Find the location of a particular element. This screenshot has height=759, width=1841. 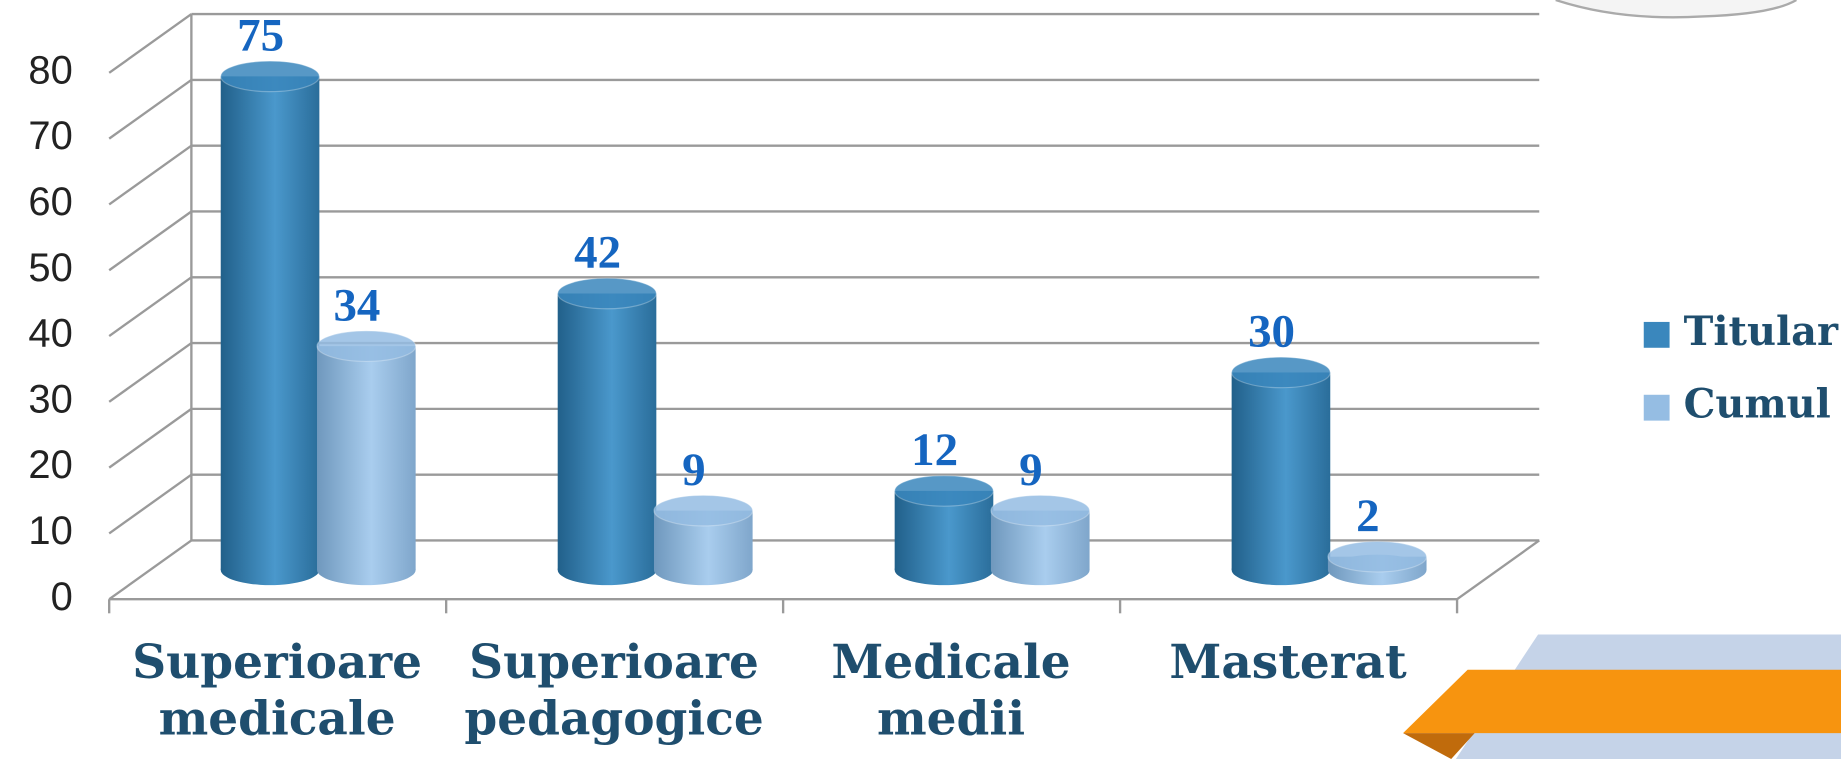

legend-label: Cumul is located at coordinates (1757, 405).